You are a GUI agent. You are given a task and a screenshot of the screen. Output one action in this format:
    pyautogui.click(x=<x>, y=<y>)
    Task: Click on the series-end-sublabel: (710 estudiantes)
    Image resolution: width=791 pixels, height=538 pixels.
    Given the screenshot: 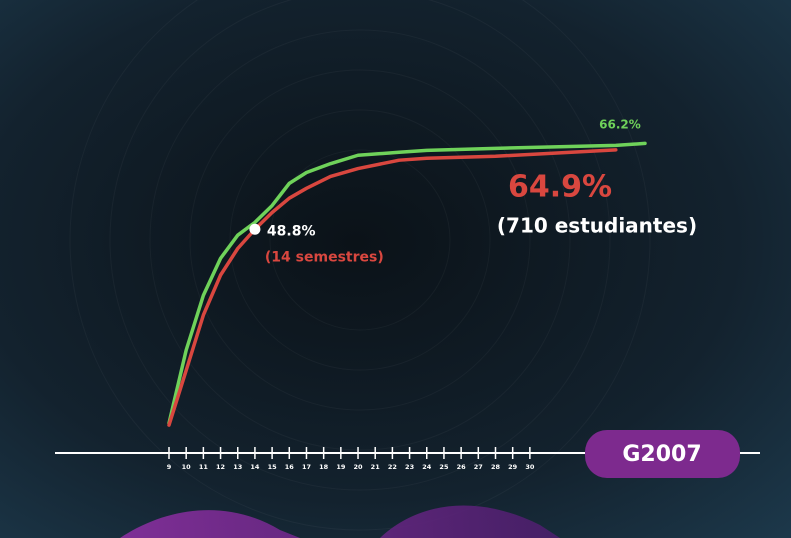 What is the action you would take?
    pyautogui.click(x=597, y=226)
    